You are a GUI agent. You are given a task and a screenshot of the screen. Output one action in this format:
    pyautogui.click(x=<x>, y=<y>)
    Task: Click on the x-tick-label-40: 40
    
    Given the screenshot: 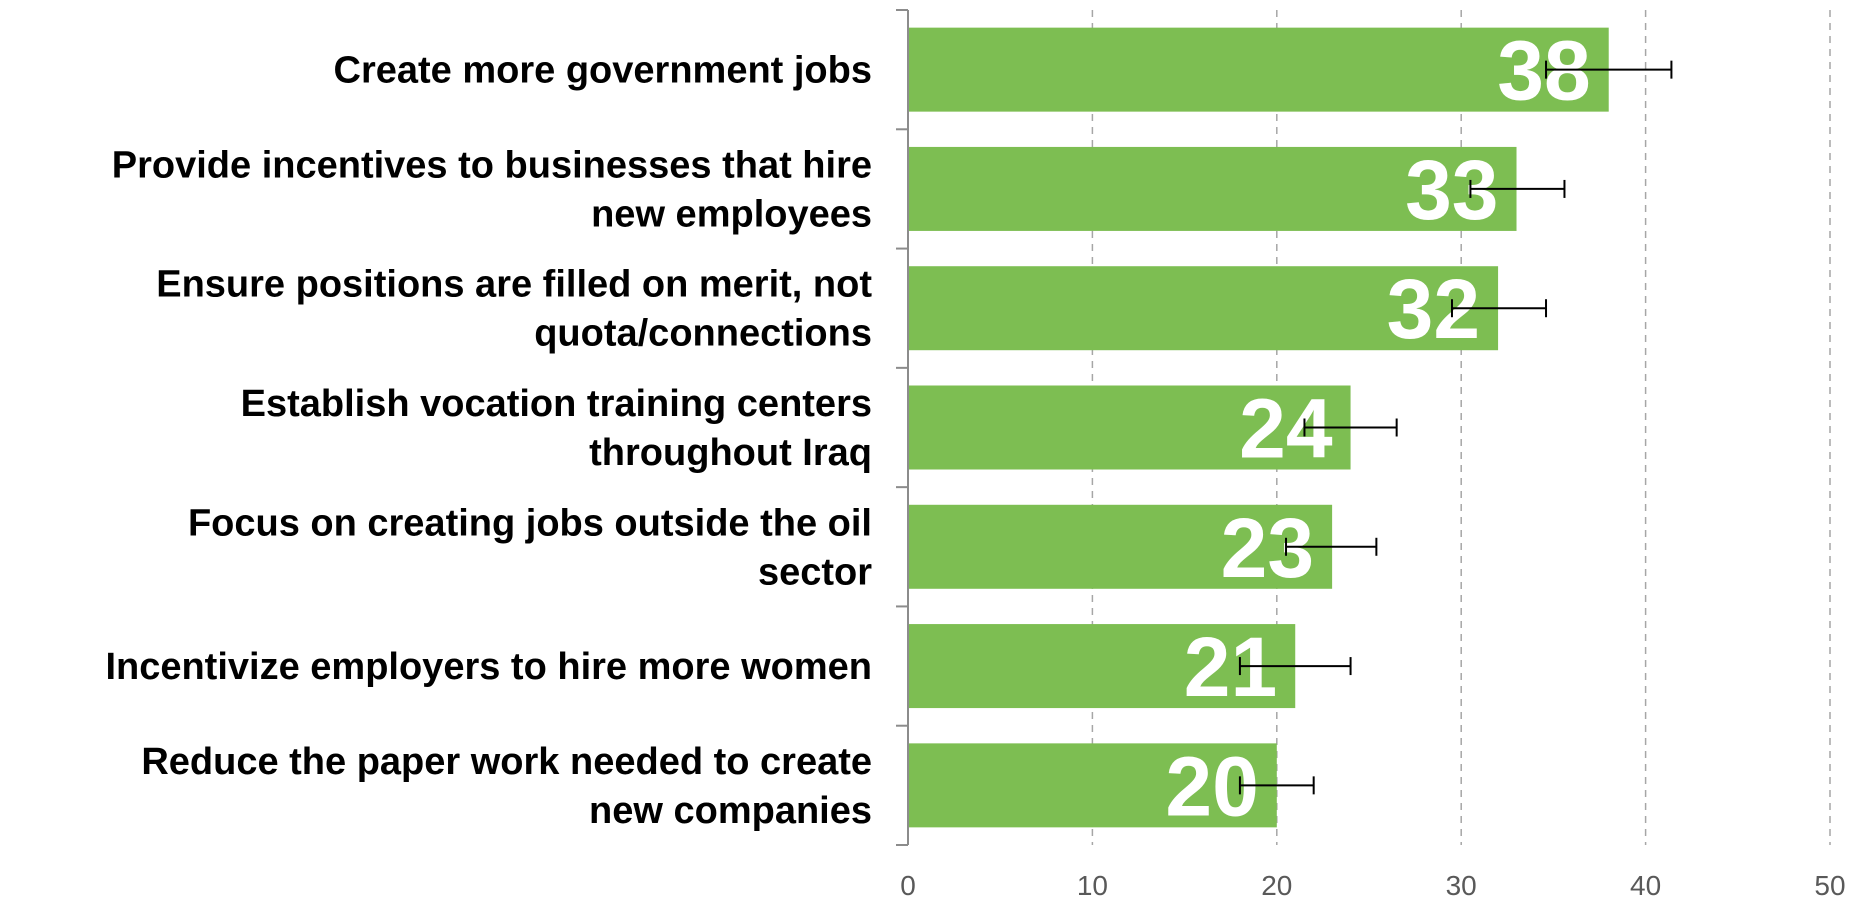 What is the action you would take?
    pyautogui.click(x=1645, y=883)
    